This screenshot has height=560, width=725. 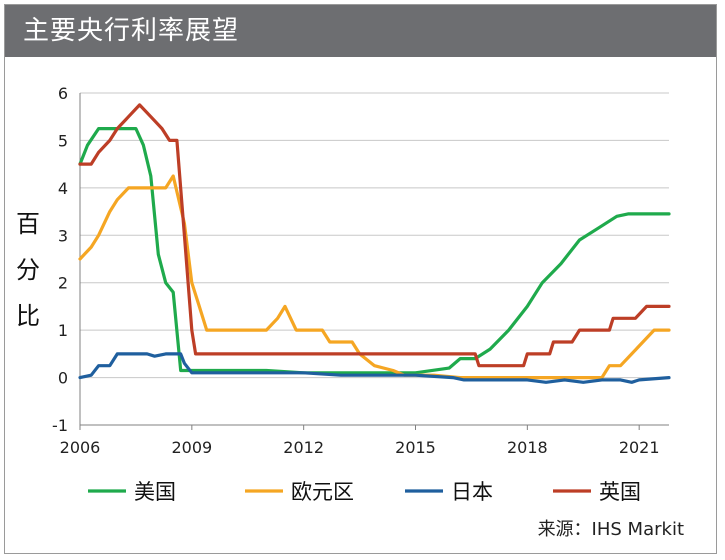 What do you see at coordinates (639, 447) in the screenshot?
I see `x-tick-label: 2021` at bounding box center [639, 447].